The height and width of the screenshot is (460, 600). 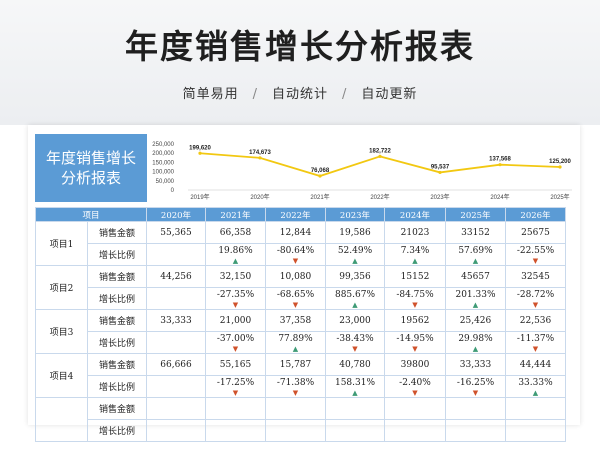 What do you see at coordinates (61, 419) in the screenshot?
I see `project-name-cell` at bounding box center [61, 419].